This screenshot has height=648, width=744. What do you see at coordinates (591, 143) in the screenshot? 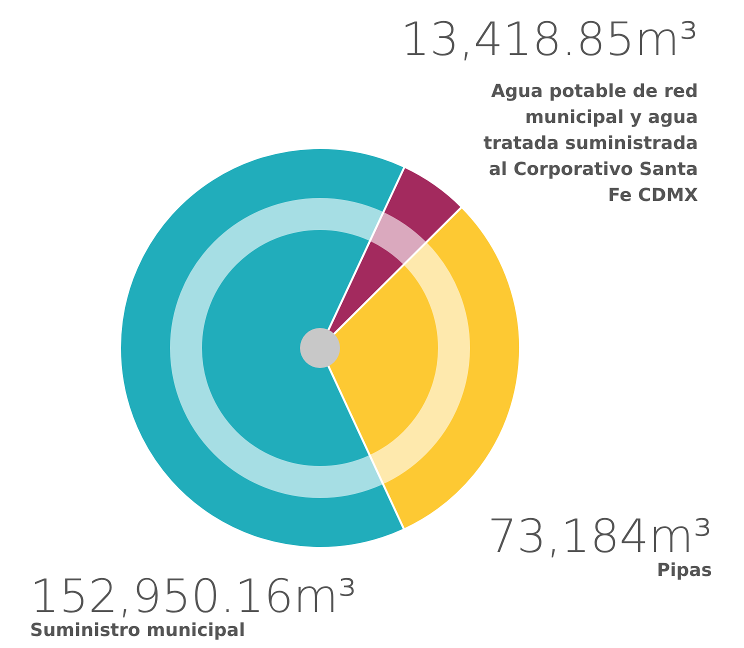
I see `slice-label: Agua potable de red municipal y agua tratada suministrada al Corporativo Santa Fe CDMX` at bounding box center [591, 143].